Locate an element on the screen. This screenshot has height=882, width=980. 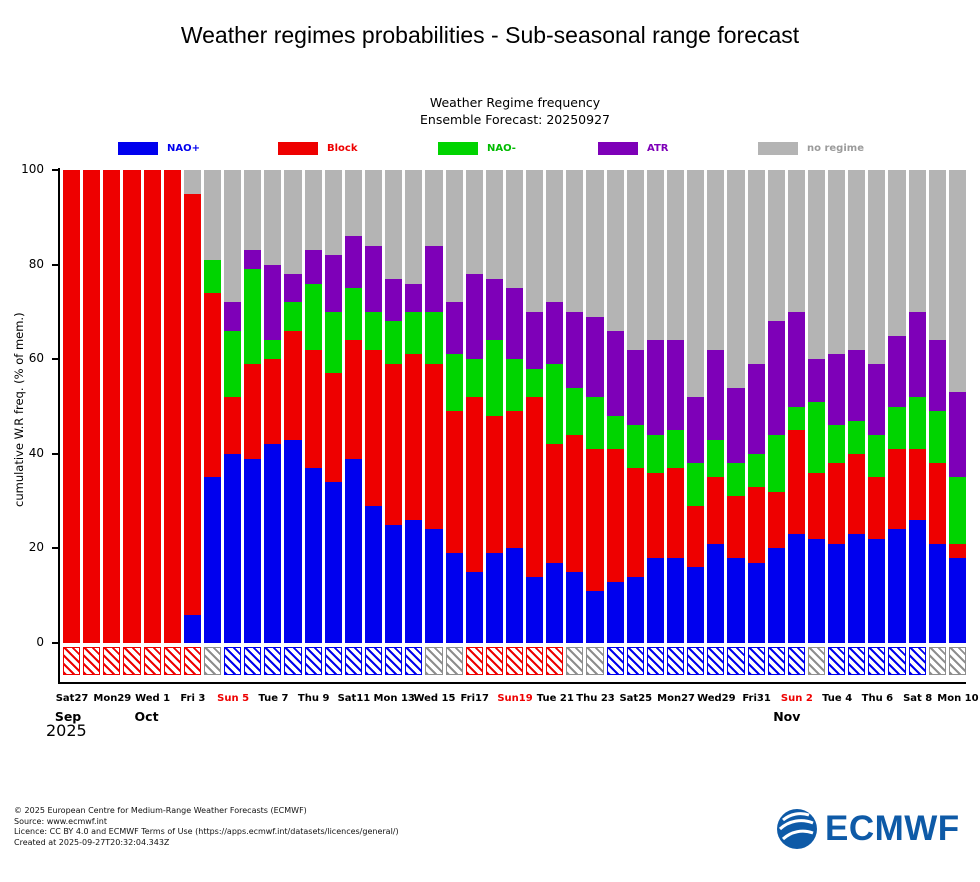
x-tick-label: Mon29 is located at coordinates (112, 698).